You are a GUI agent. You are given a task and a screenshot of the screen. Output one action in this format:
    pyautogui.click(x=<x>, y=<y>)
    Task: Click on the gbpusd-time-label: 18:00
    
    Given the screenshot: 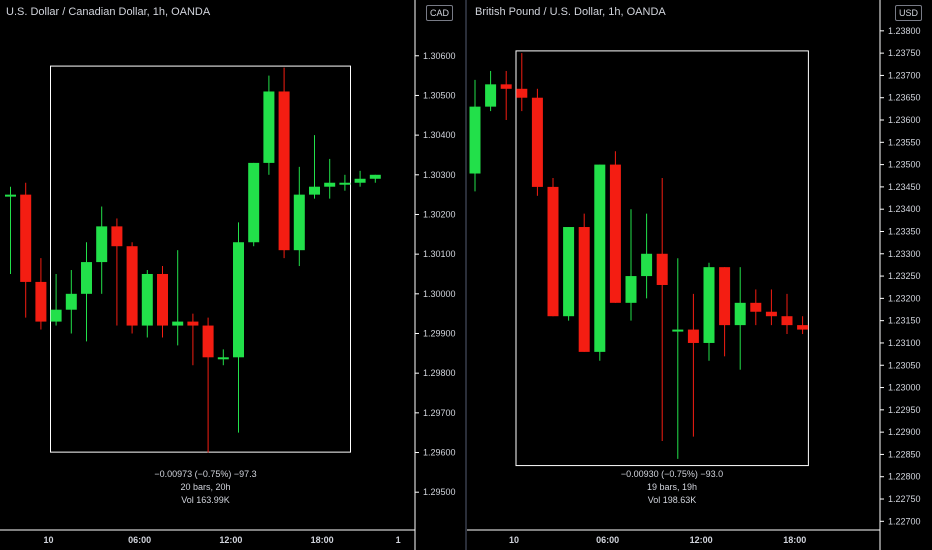 What is the action you would take?
    pyautogui.click(x=794, y=540)
    